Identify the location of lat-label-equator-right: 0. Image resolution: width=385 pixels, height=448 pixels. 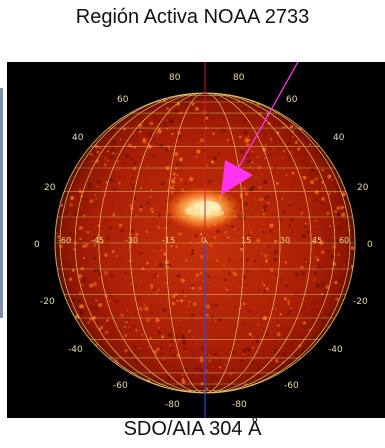
(370, 245).